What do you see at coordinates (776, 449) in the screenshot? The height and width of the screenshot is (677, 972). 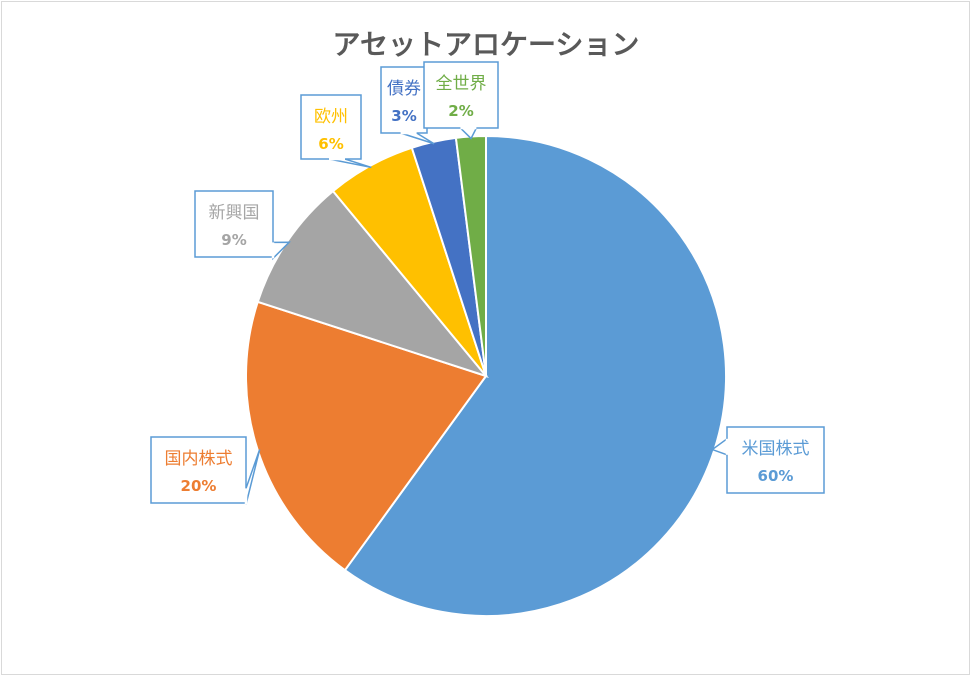 I see `slice-label-name: 米国株式` at bounding box center [776, 449].